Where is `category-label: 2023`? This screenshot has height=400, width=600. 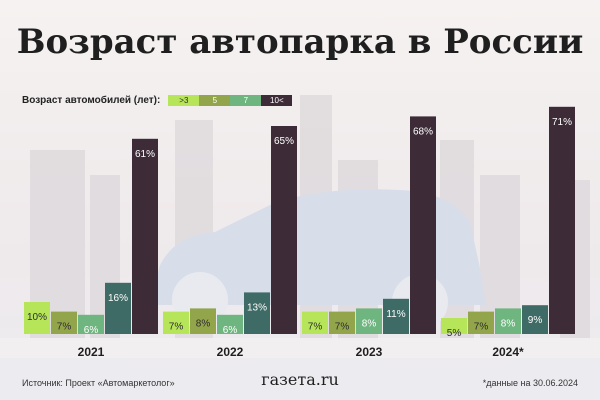
category-label: 2023 is located at coordinates (369, 352).